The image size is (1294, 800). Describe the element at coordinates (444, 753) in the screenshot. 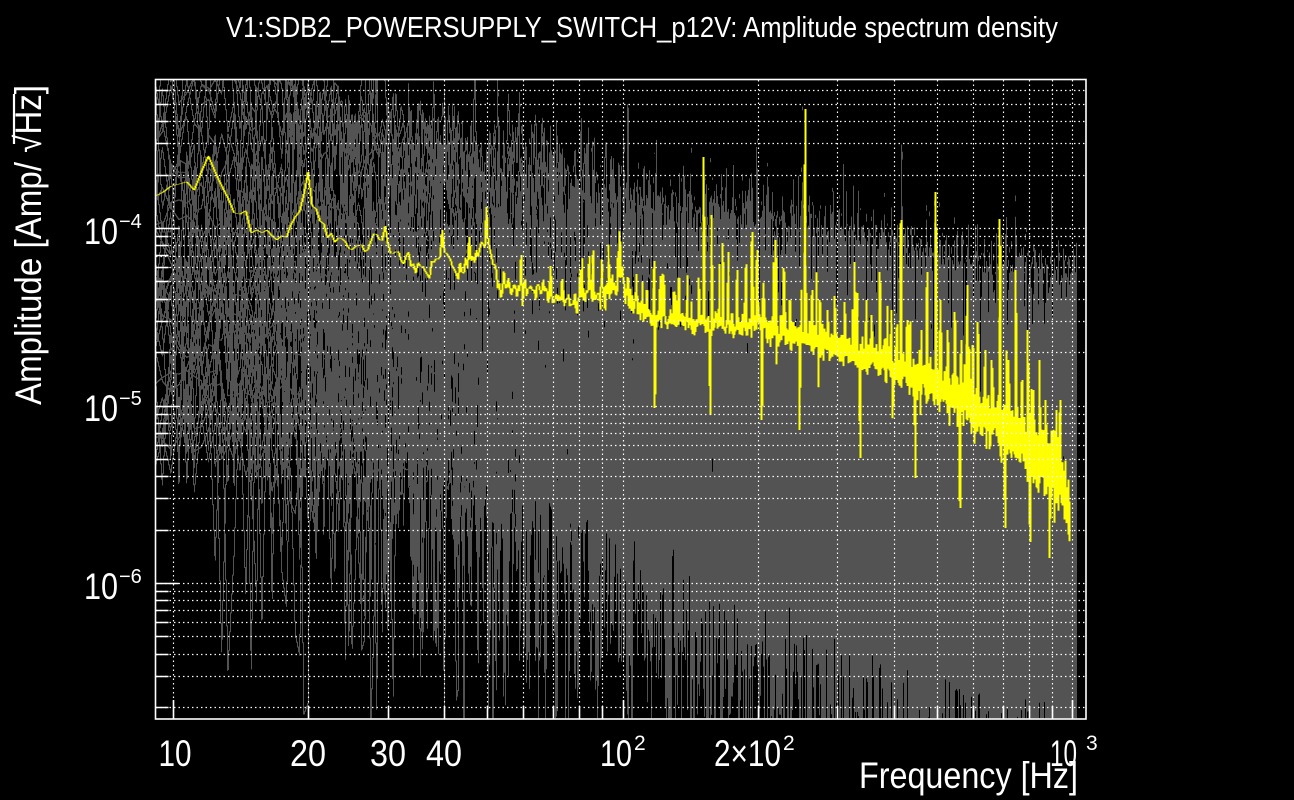

I see `svg-text: 40` at that location.